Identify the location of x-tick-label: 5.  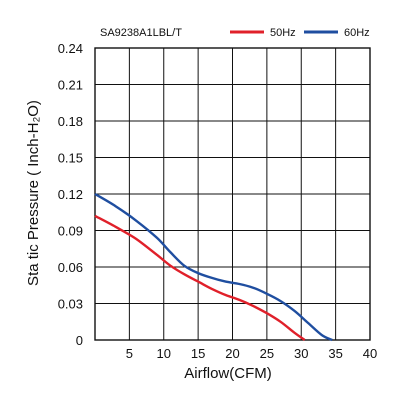
(129, 353).